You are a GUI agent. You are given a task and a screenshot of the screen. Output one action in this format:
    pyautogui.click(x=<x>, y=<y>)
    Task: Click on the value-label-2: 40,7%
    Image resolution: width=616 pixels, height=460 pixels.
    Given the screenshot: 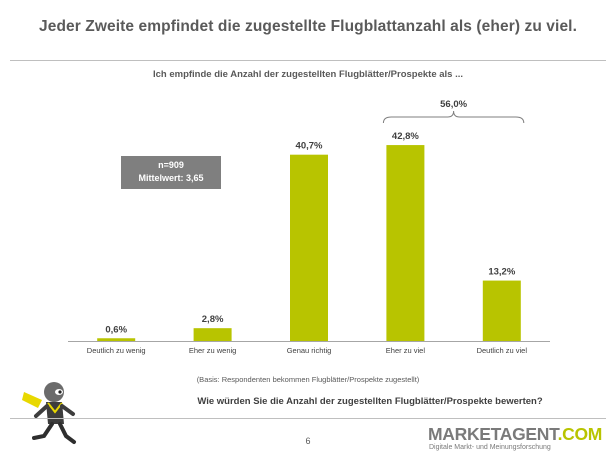 What is the action you would take?
    pyautogui.click(x=309, y=146)
    